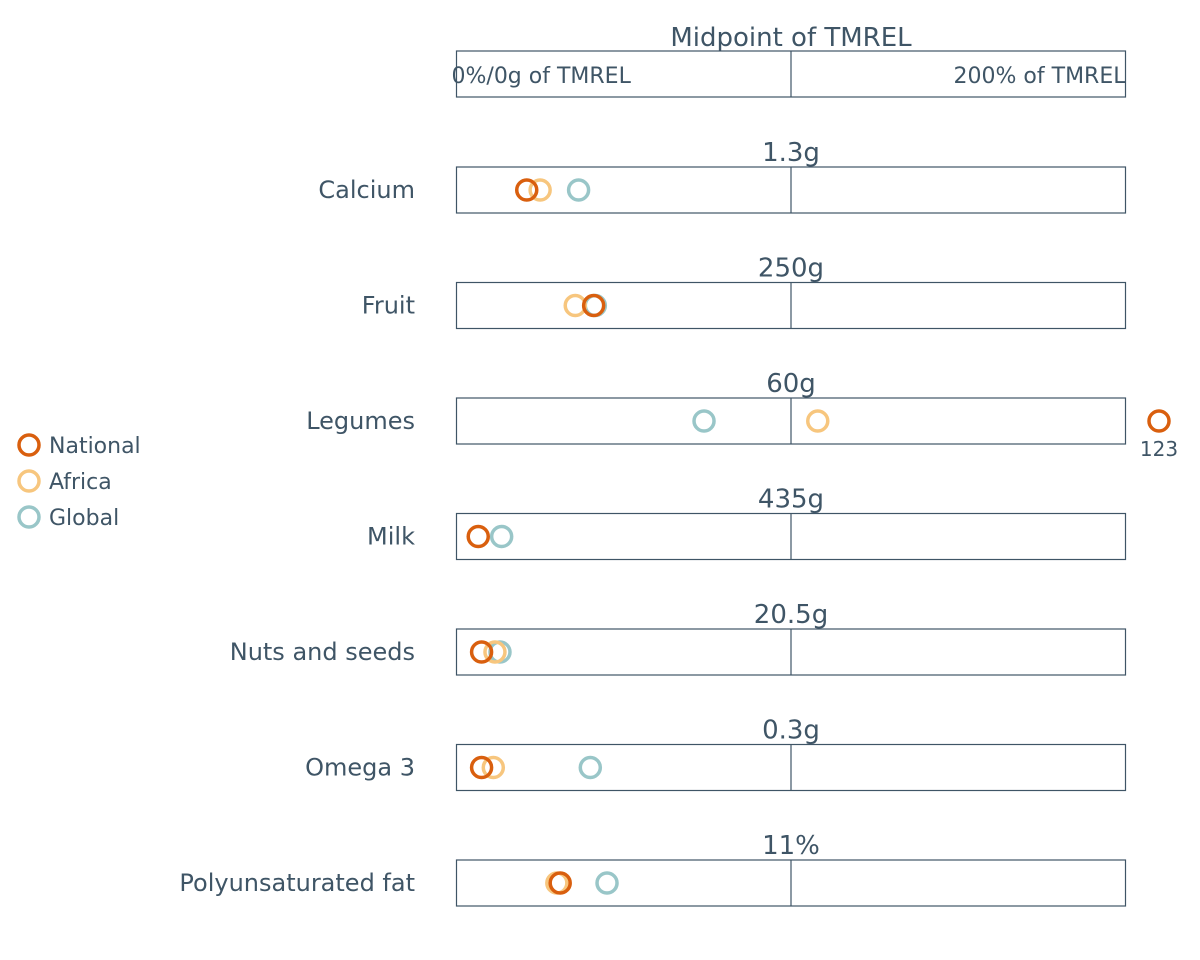 The height and width of the screenshot is (960, 1200). What do you see at coordinates (1040, 76) in the screenshot?
I see `scale-right-label: 200% of TMREL` at bounding box center [1040, 76].